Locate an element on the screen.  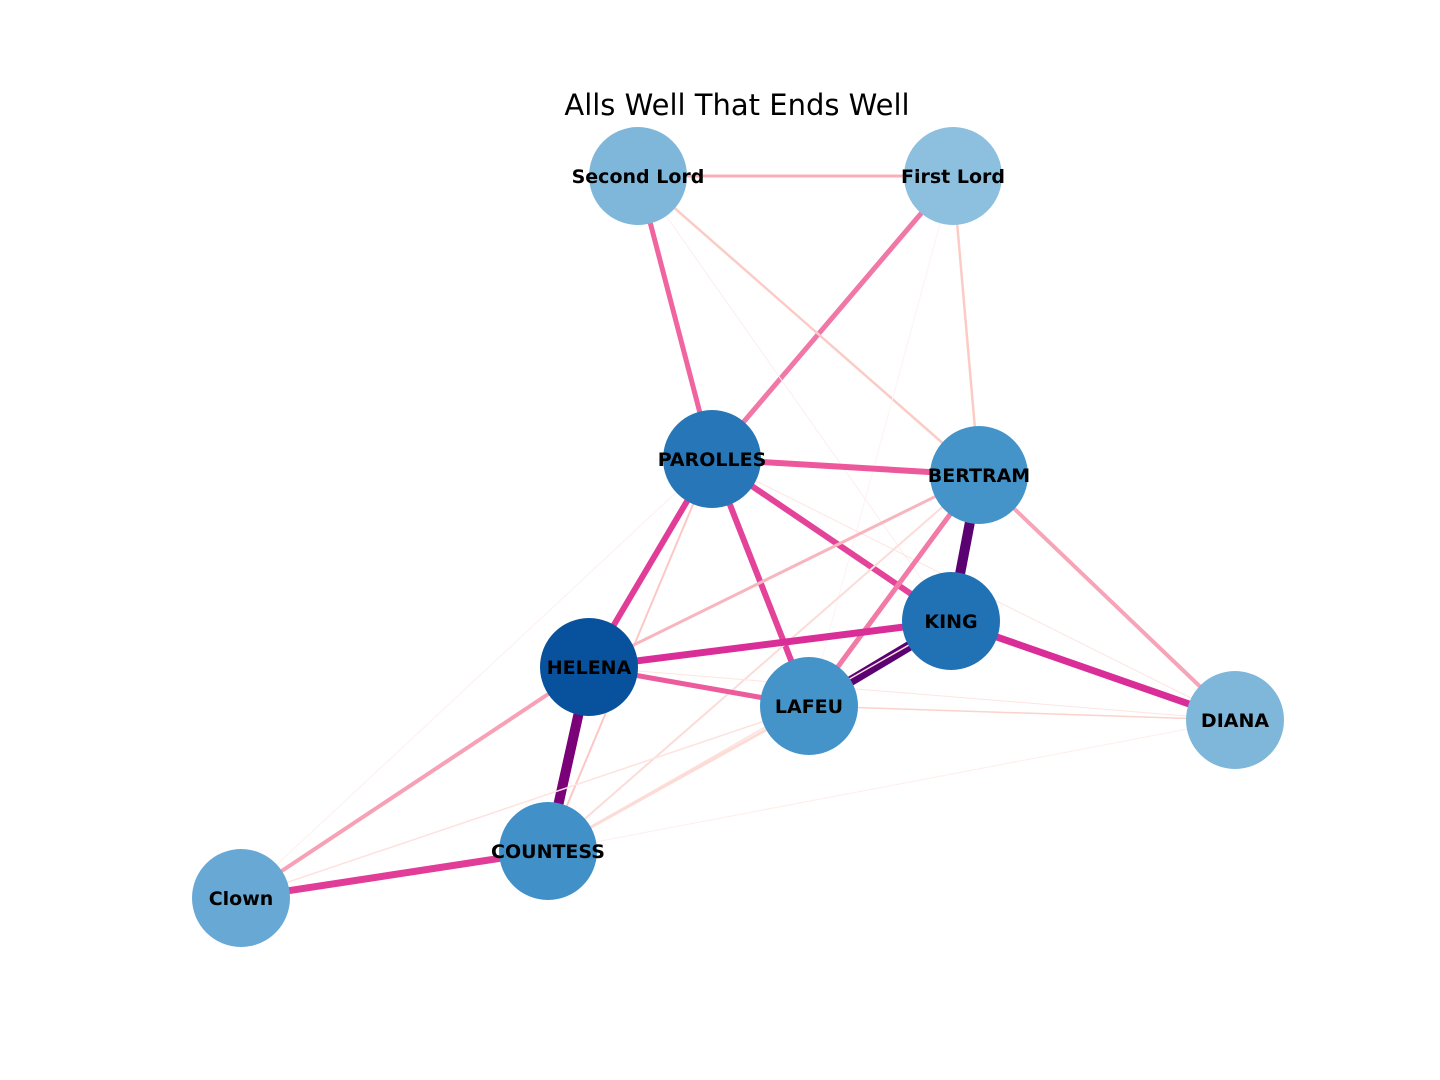
node-circle-diana is located at coordinates (1235, 720).